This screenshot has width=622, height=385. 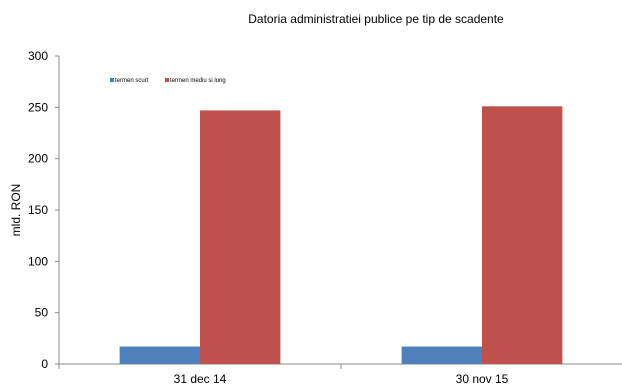 What do you see at coordinates (38, 261) in the screenshot?
I see `y-tick-label: 100` at bounding box center [38, 261].